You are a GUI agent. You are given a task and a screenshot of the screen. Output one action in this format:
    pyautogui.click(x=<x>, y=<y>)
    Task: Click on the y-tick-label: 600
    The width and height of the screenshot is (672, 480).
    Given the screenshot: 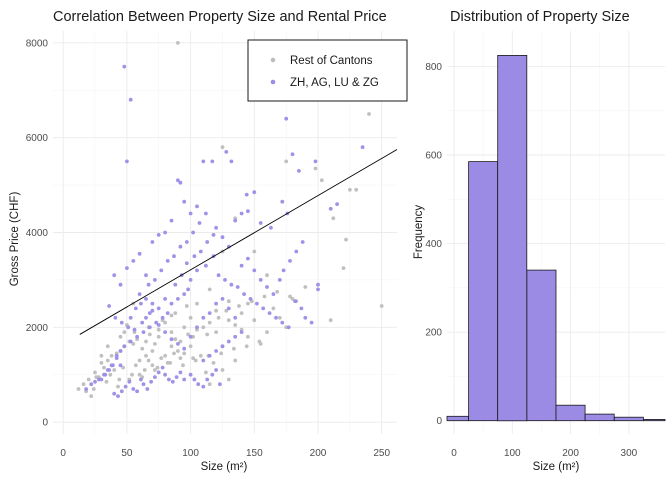 What is the action you would take?
    pyautogui.click(x=433, y=156)
    